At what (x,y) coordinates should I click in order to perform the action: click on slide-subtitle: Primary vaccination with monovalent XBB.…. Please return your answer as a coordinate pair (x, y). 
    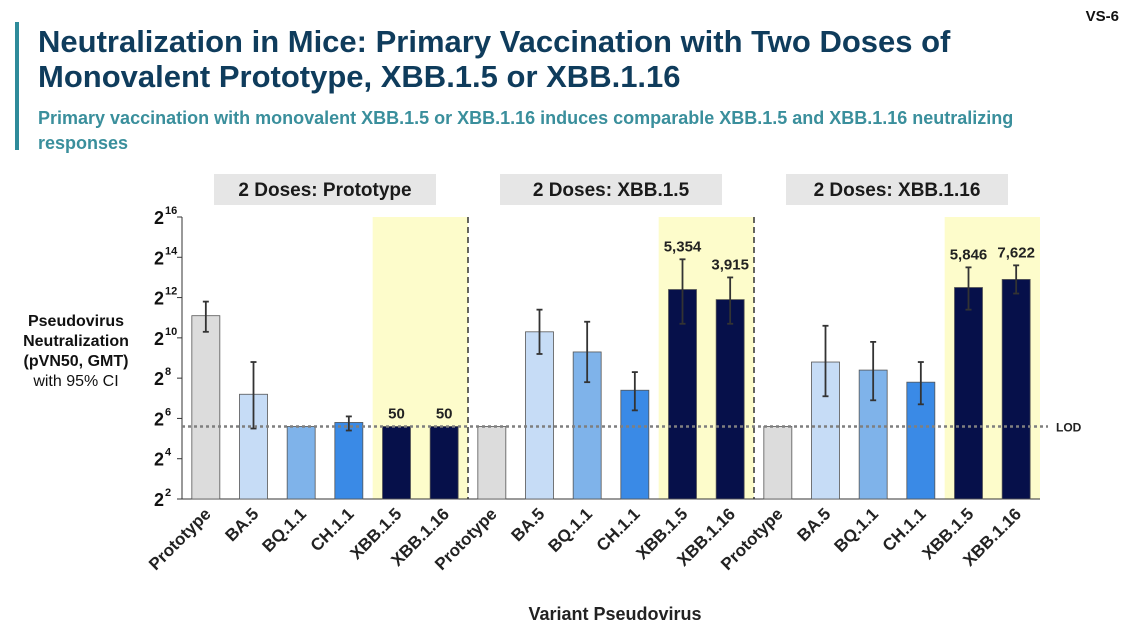
    Looking at the image, I should click on (526, 130).